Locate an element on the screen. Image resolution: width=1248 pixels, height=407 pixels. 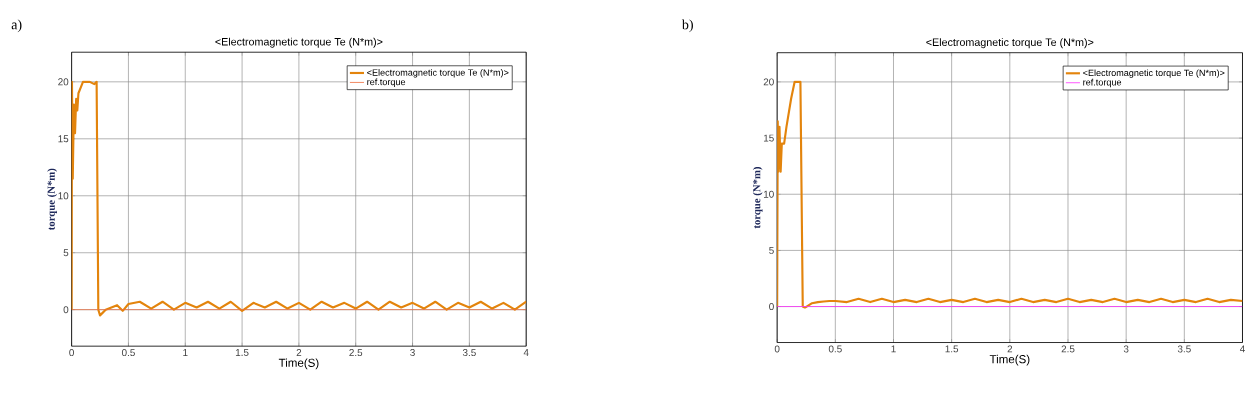
text: a) is located at coordinates (16, 26).